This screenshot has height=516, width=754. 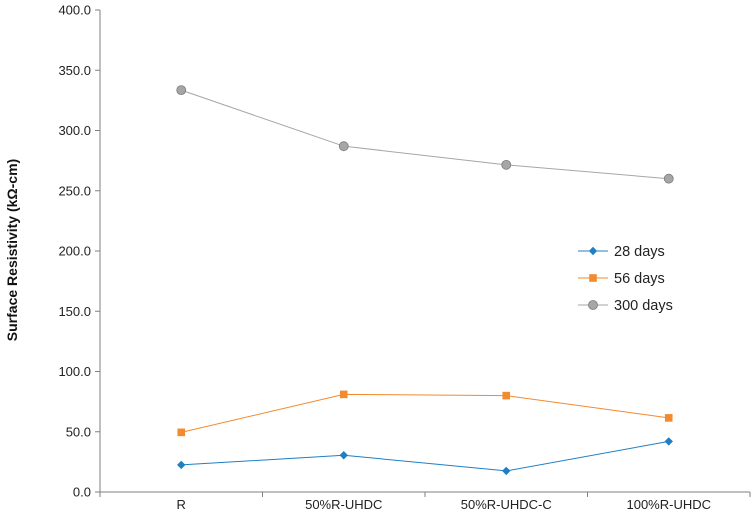 I want to click on y-tick-label: 400.0, so click(x=74, y=10).